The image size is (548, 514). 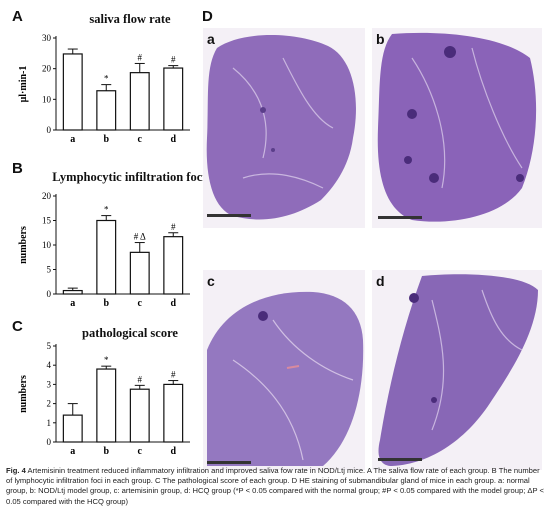 What do you see at coordinates (49, 384) in the screenshot?
I see `y-tick-label: 3` at bounding box center [49, 384].